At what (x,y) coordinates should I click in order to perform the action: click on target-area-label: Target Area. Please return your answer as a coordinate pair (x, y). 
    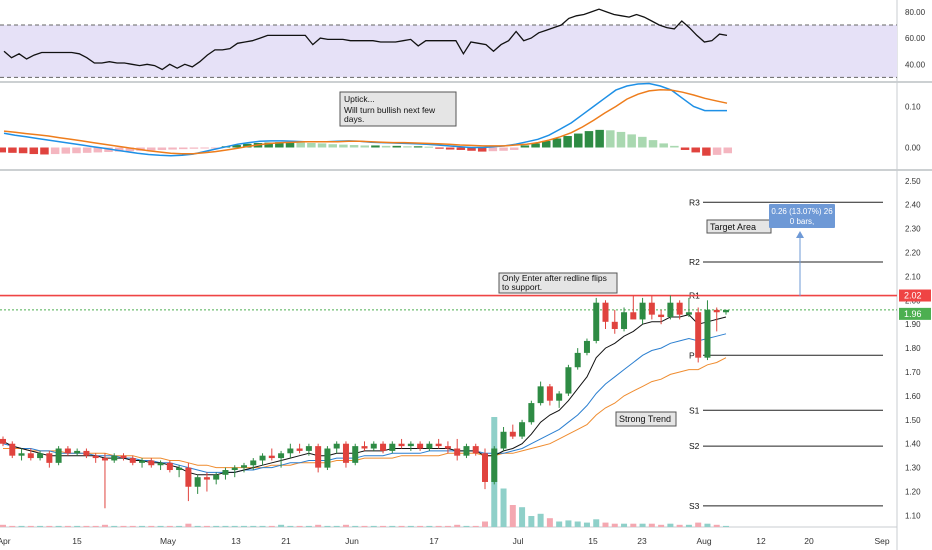
    Looking at the image, I should click on (733, 227).